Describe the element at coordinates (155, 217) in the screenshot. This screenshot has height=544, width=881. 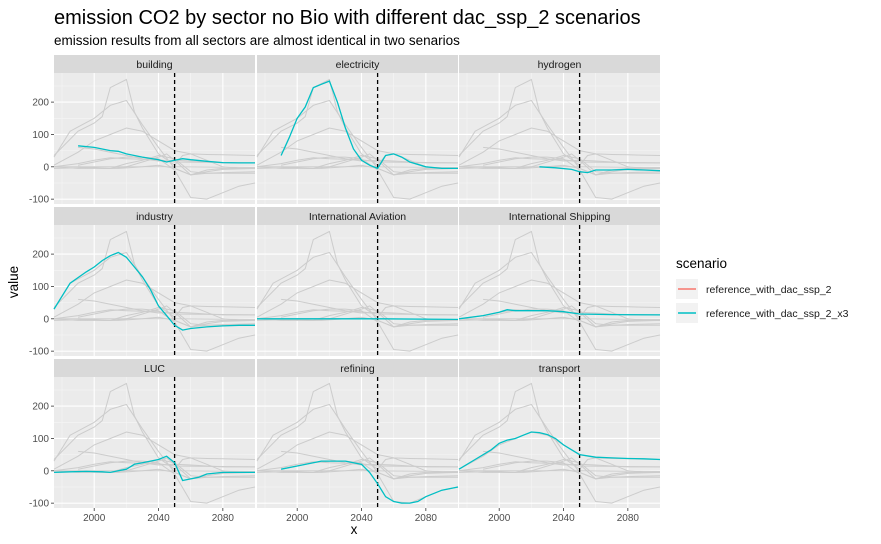
I see `facet-label: industry` at that location.